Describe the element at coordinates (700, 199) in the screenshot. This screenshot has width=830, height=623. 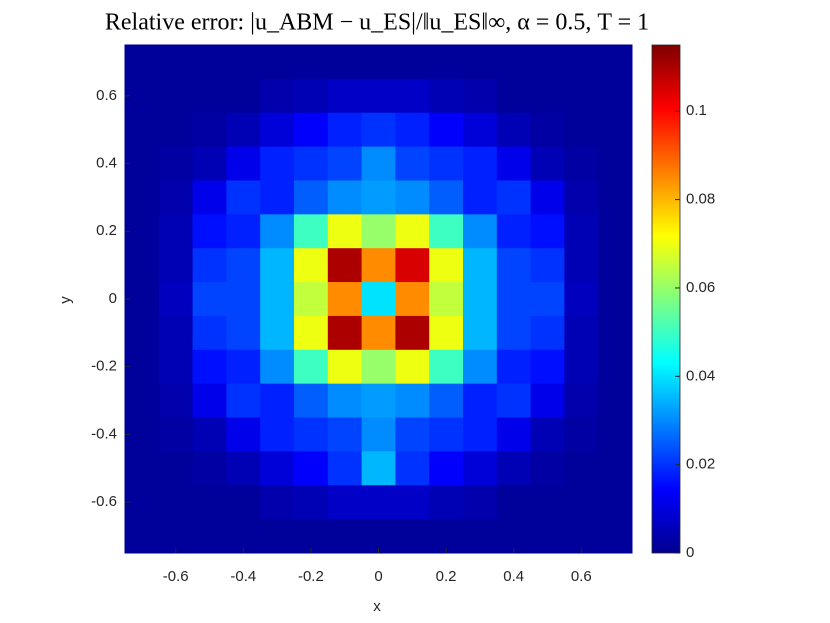
I see `colorbar-tick-label: 0.08` at that location.